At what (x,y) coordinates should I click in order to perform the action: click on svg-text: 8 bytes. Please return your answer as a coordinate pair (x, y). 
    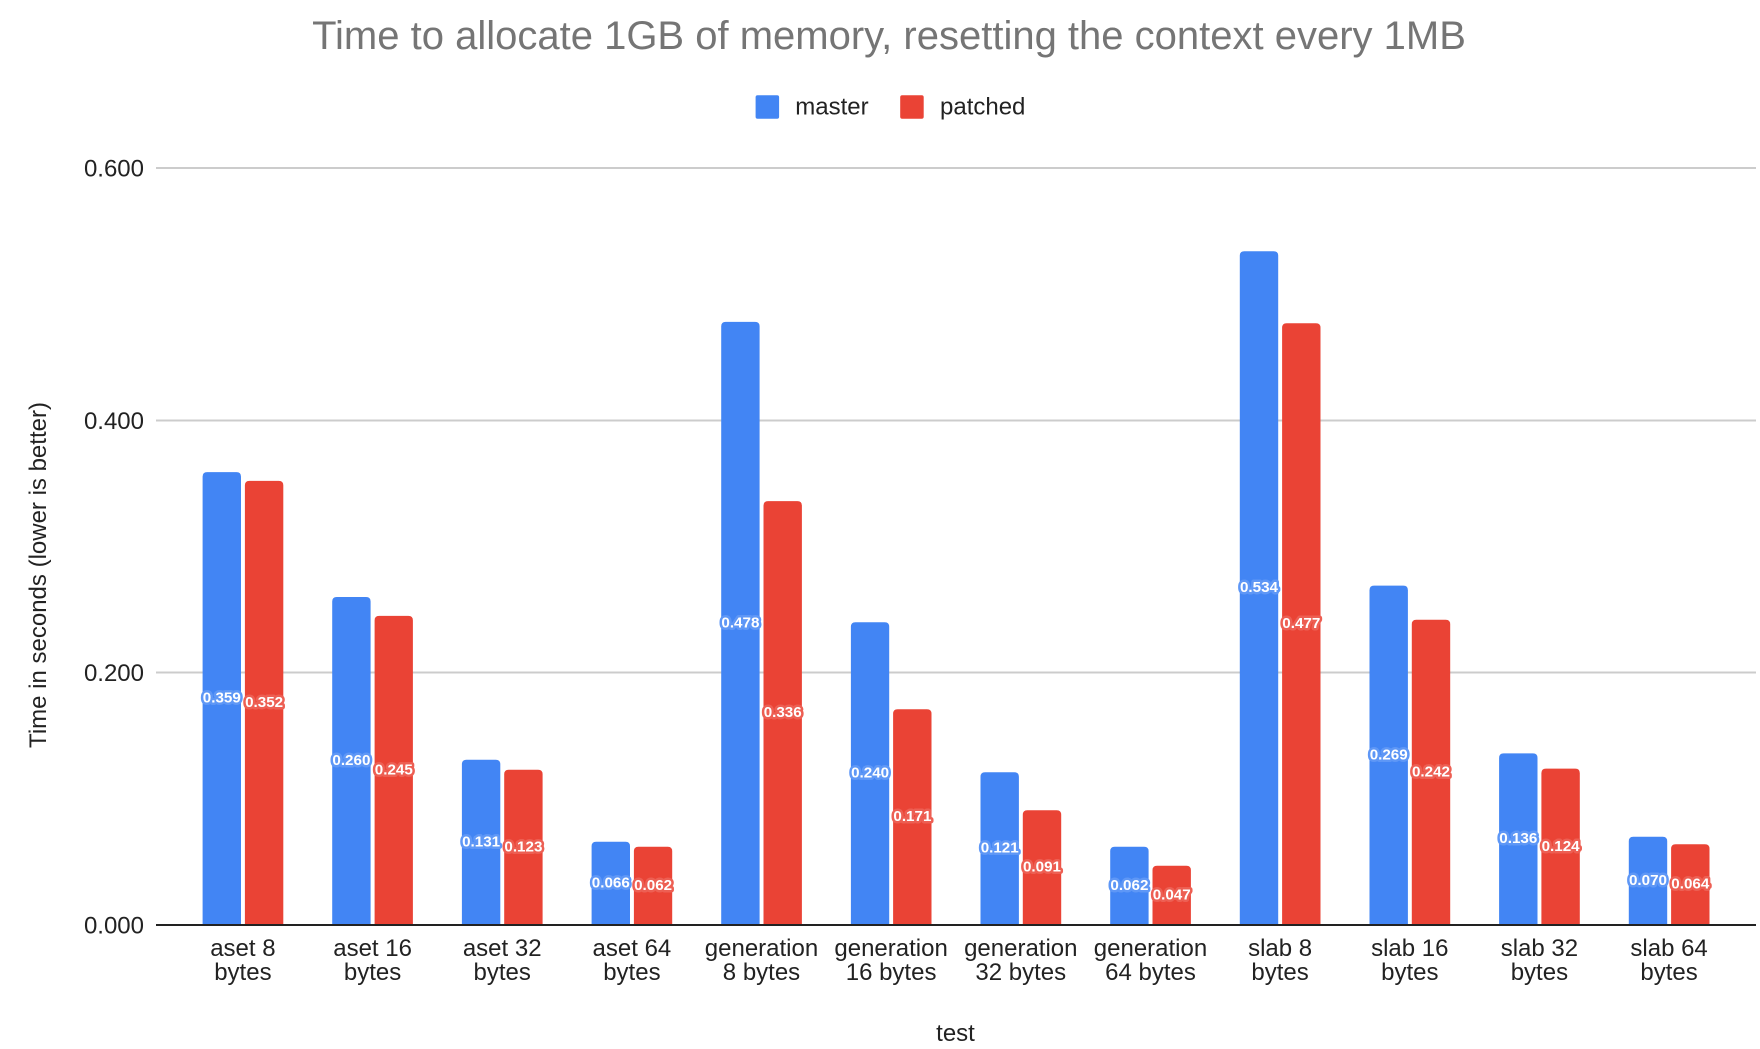
    Looking at the image, I should click on (761, 972).